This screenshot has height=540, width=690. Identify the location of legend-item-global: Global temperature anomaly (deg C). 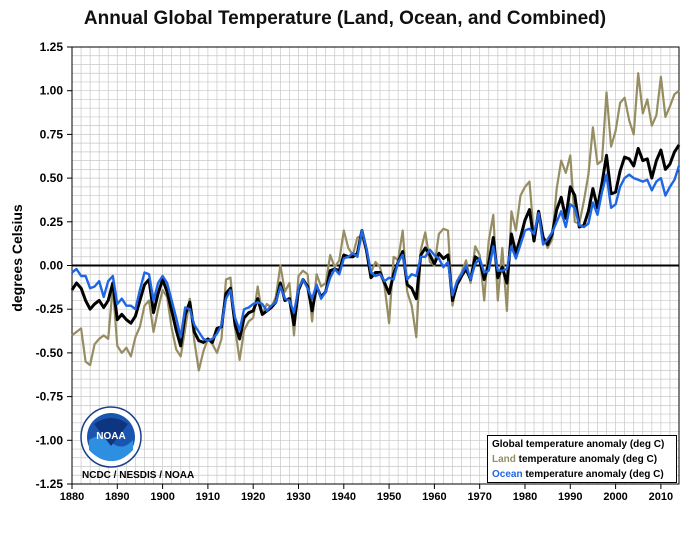
(582, 444).